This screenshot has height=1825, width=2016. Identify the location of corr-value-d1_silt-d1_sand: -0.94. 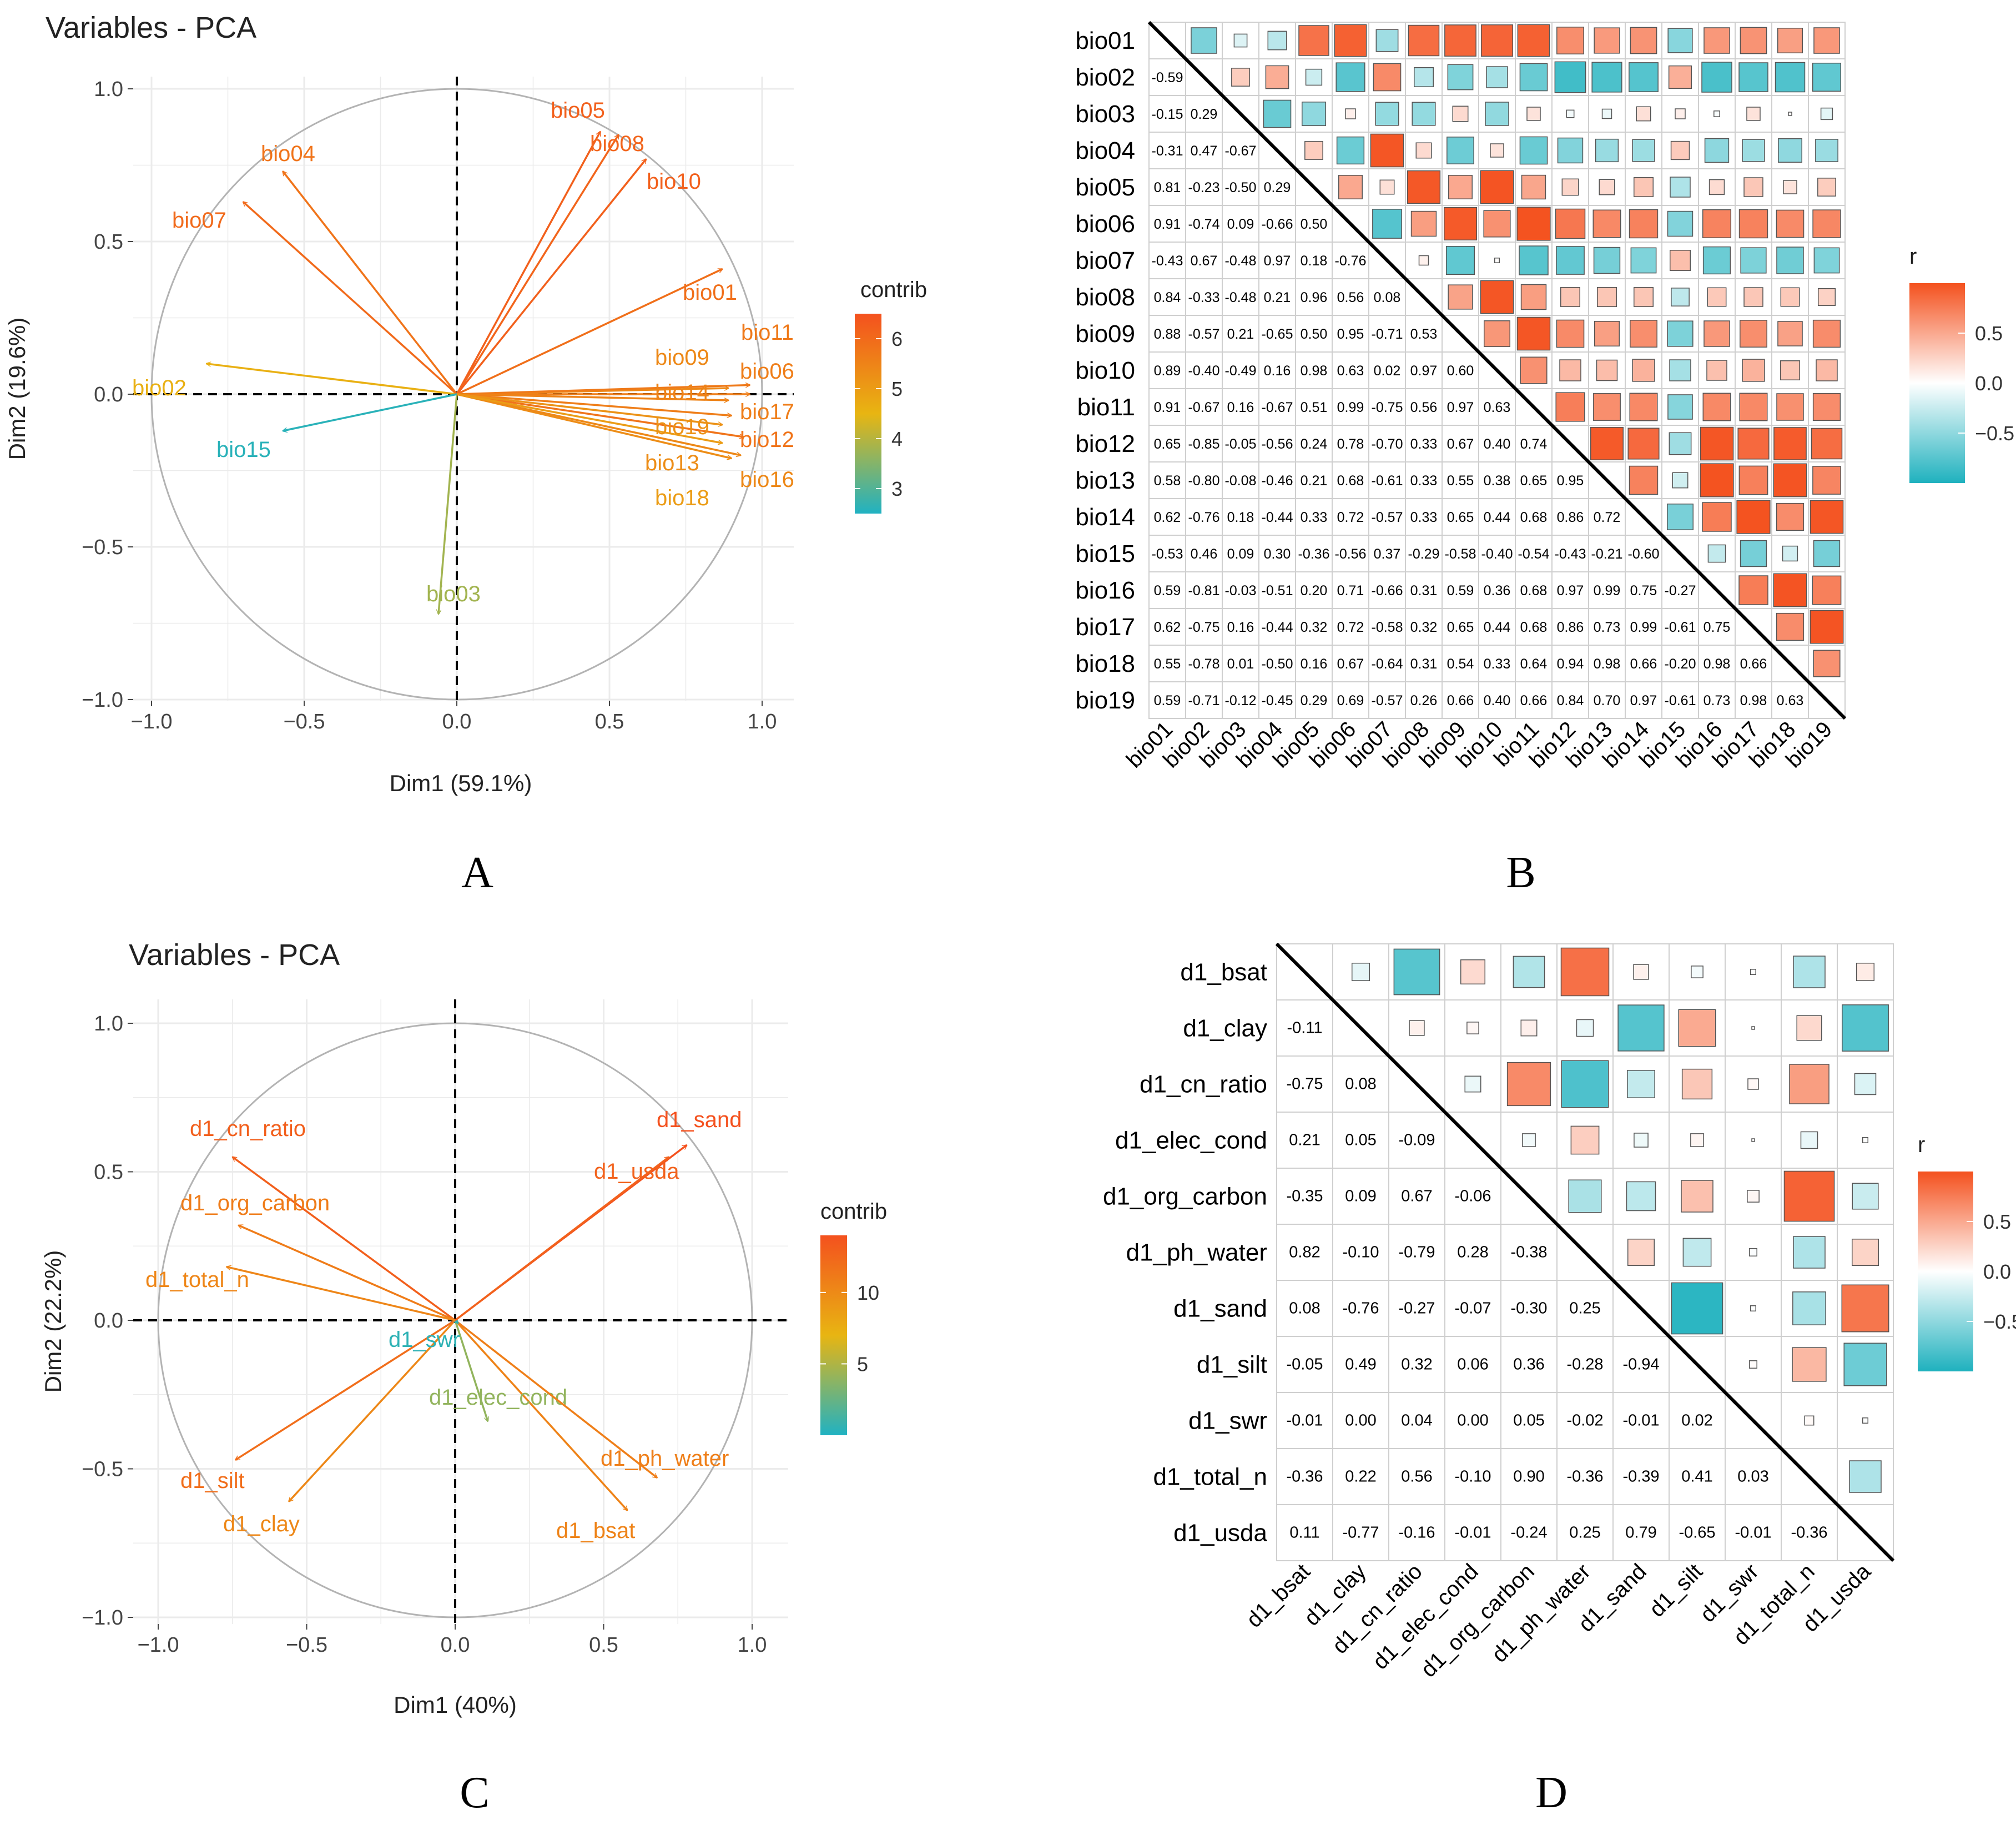
(1640, 1365).